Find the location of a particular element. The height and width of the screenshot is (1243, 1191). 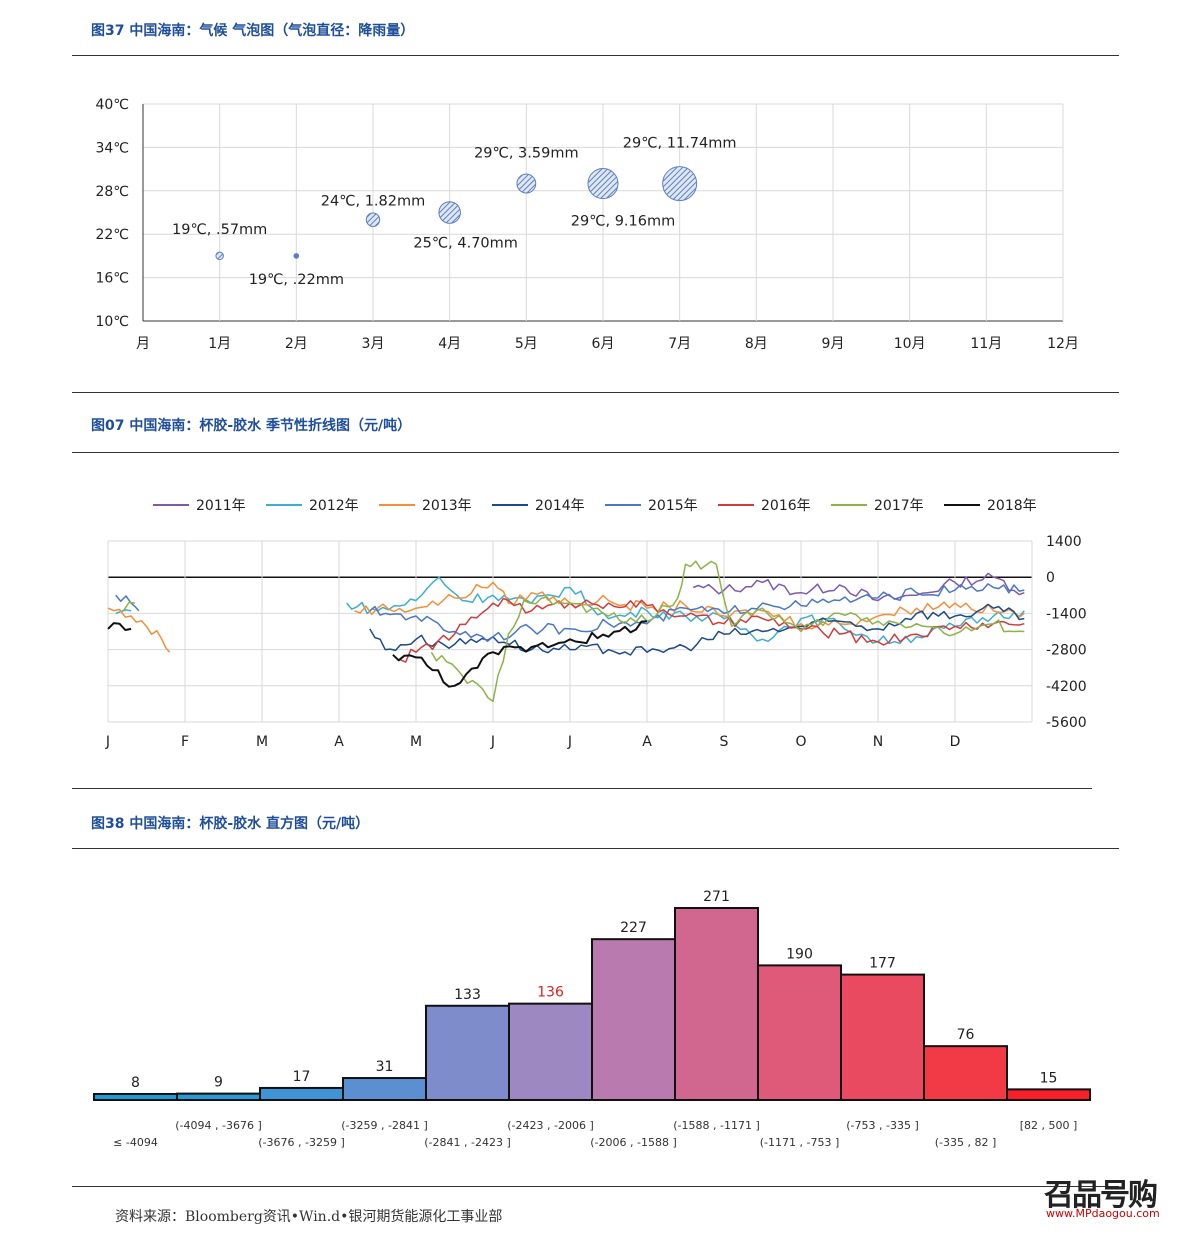

bin-label: (-3676 , -3259 ] is located at coordinates (301, 1142).